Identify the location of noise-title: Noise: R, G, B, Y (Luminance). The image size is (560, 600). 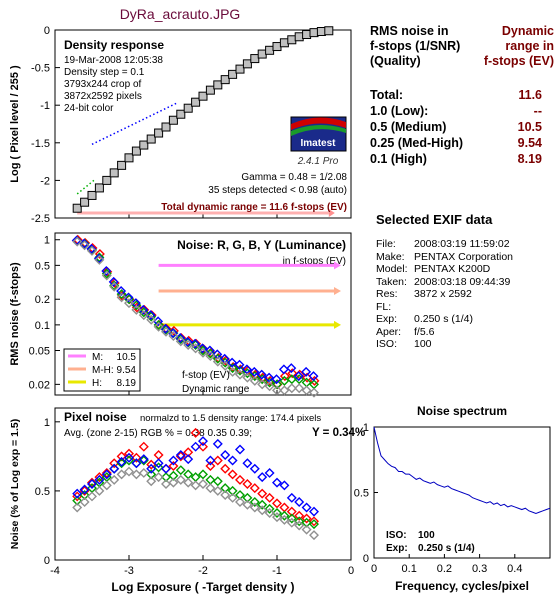
(261, 245).